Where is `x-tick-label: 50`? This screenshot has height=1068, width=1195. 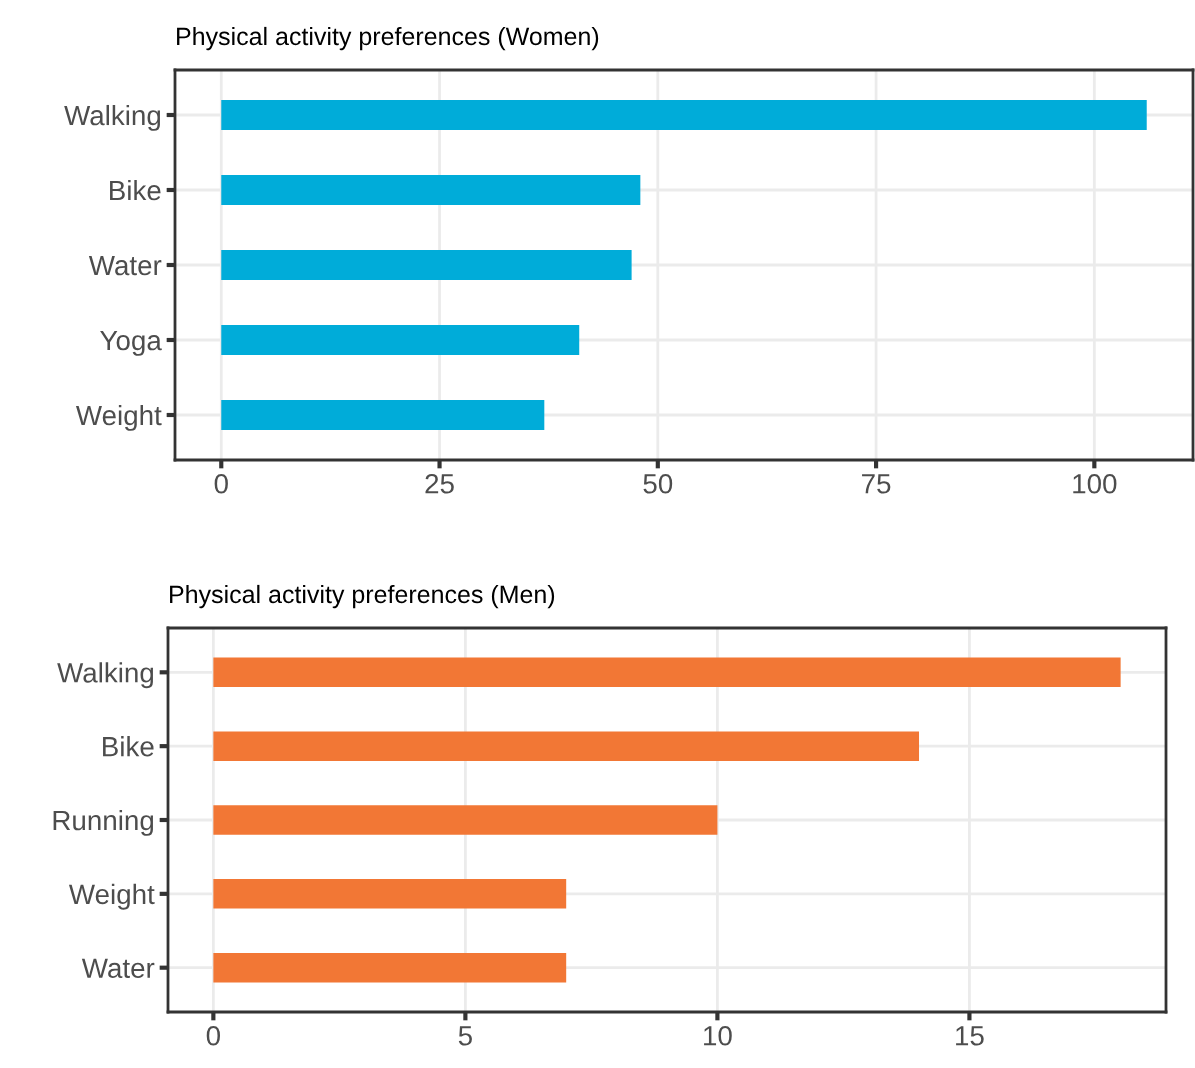
x-tick-label: 50 is located at coordinates (658, 483).